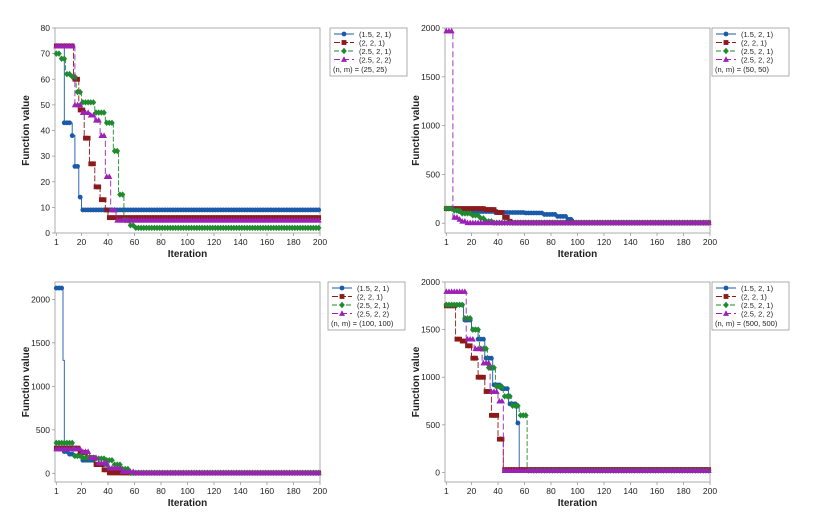 The height and width of the screenshot is (525, 816). What do you see at coordinates (577, 503) in the screenshot?
I see `x-axis-label: Iteration` at bounding box center [577, 503].